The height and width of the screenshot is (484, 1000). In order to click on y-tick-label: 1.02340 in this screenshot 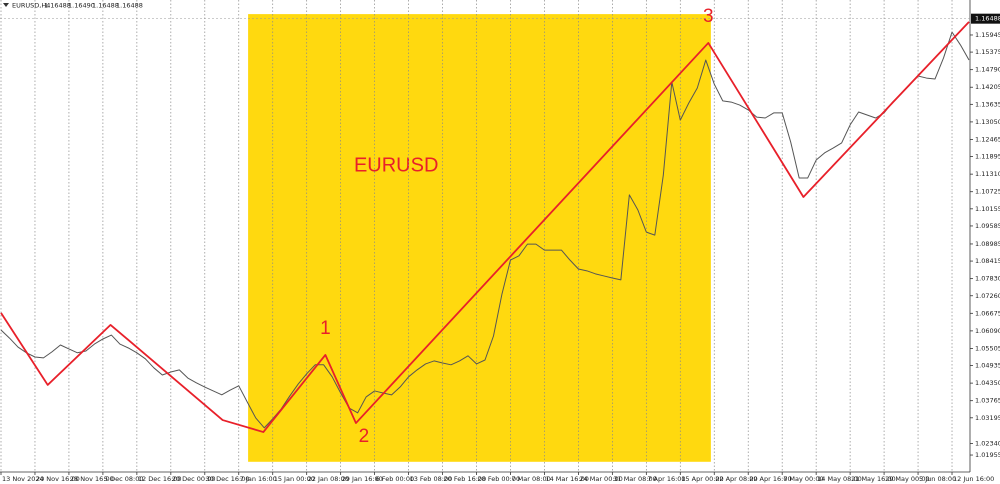, I will do `click(987, 443)`.